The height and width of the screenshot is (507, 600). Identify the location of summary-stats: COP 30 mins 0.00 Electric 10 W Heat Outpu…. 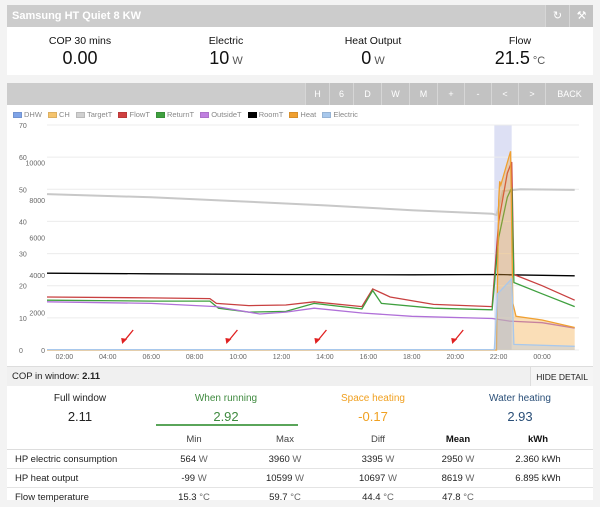
(300, 51).